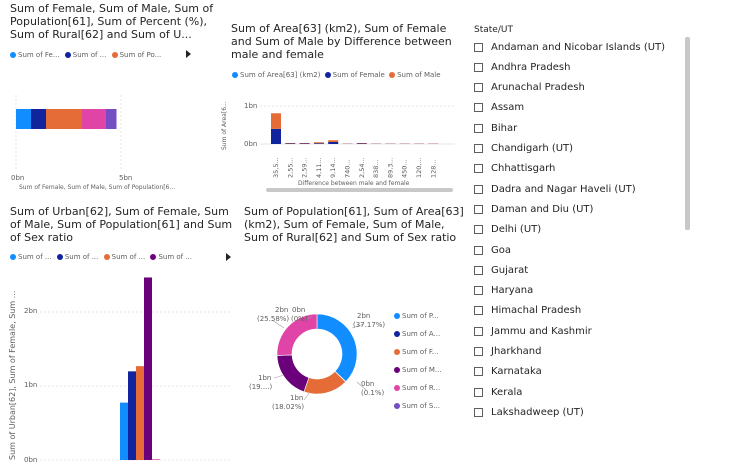  Describe the element at coordinates (68, 133) in the screenshot. I see `visual1-chart` at that location.